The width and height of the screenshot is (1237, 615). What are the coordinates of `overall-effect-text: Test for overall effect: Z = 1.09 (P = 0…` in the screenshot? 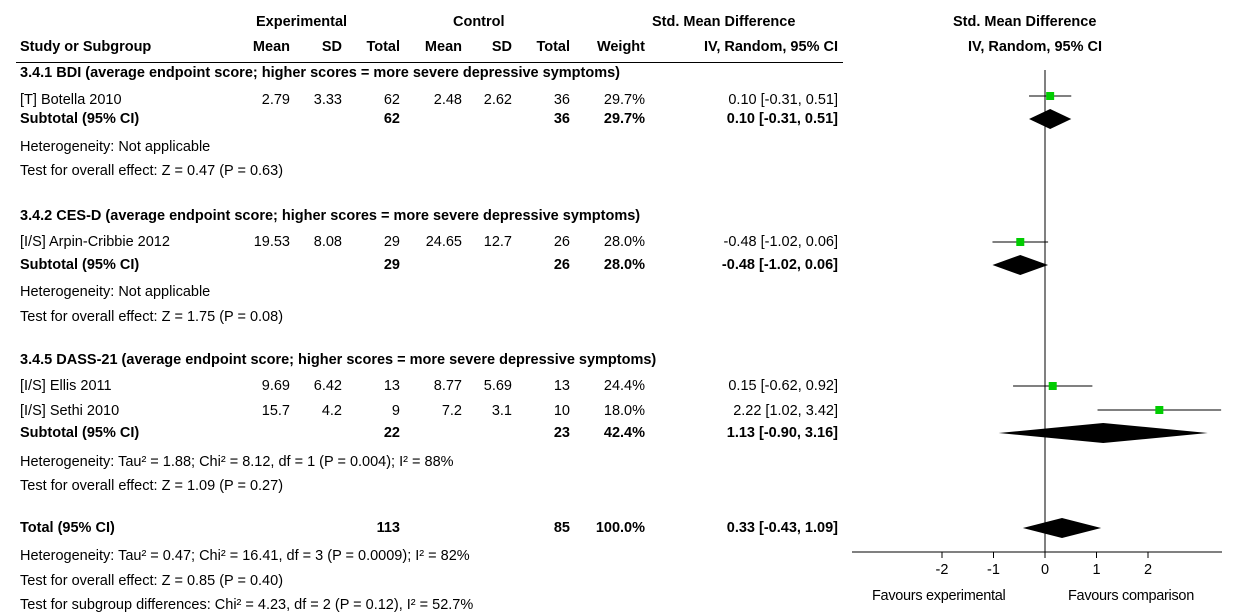 It's located at (152, 486).